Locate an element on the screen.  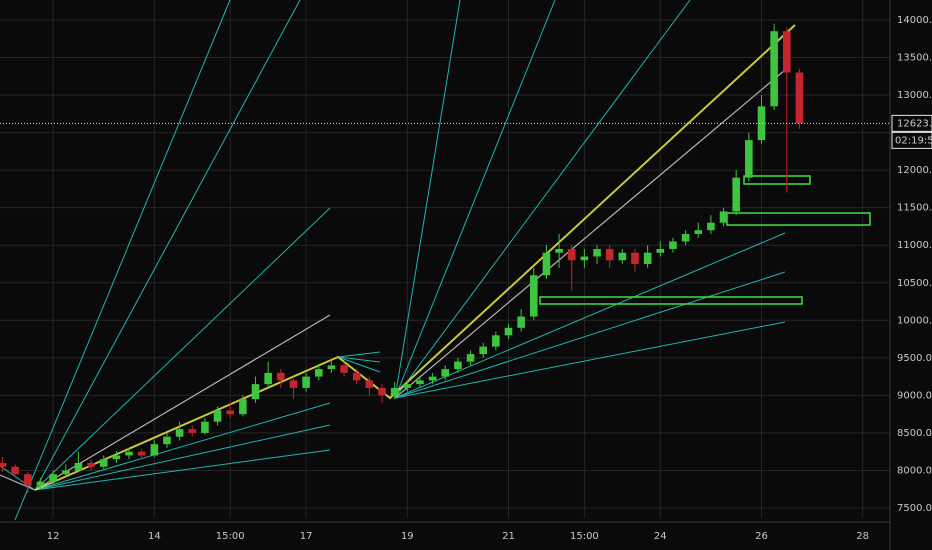
x-tick-label: 14 is located at coordinates (154, 536).